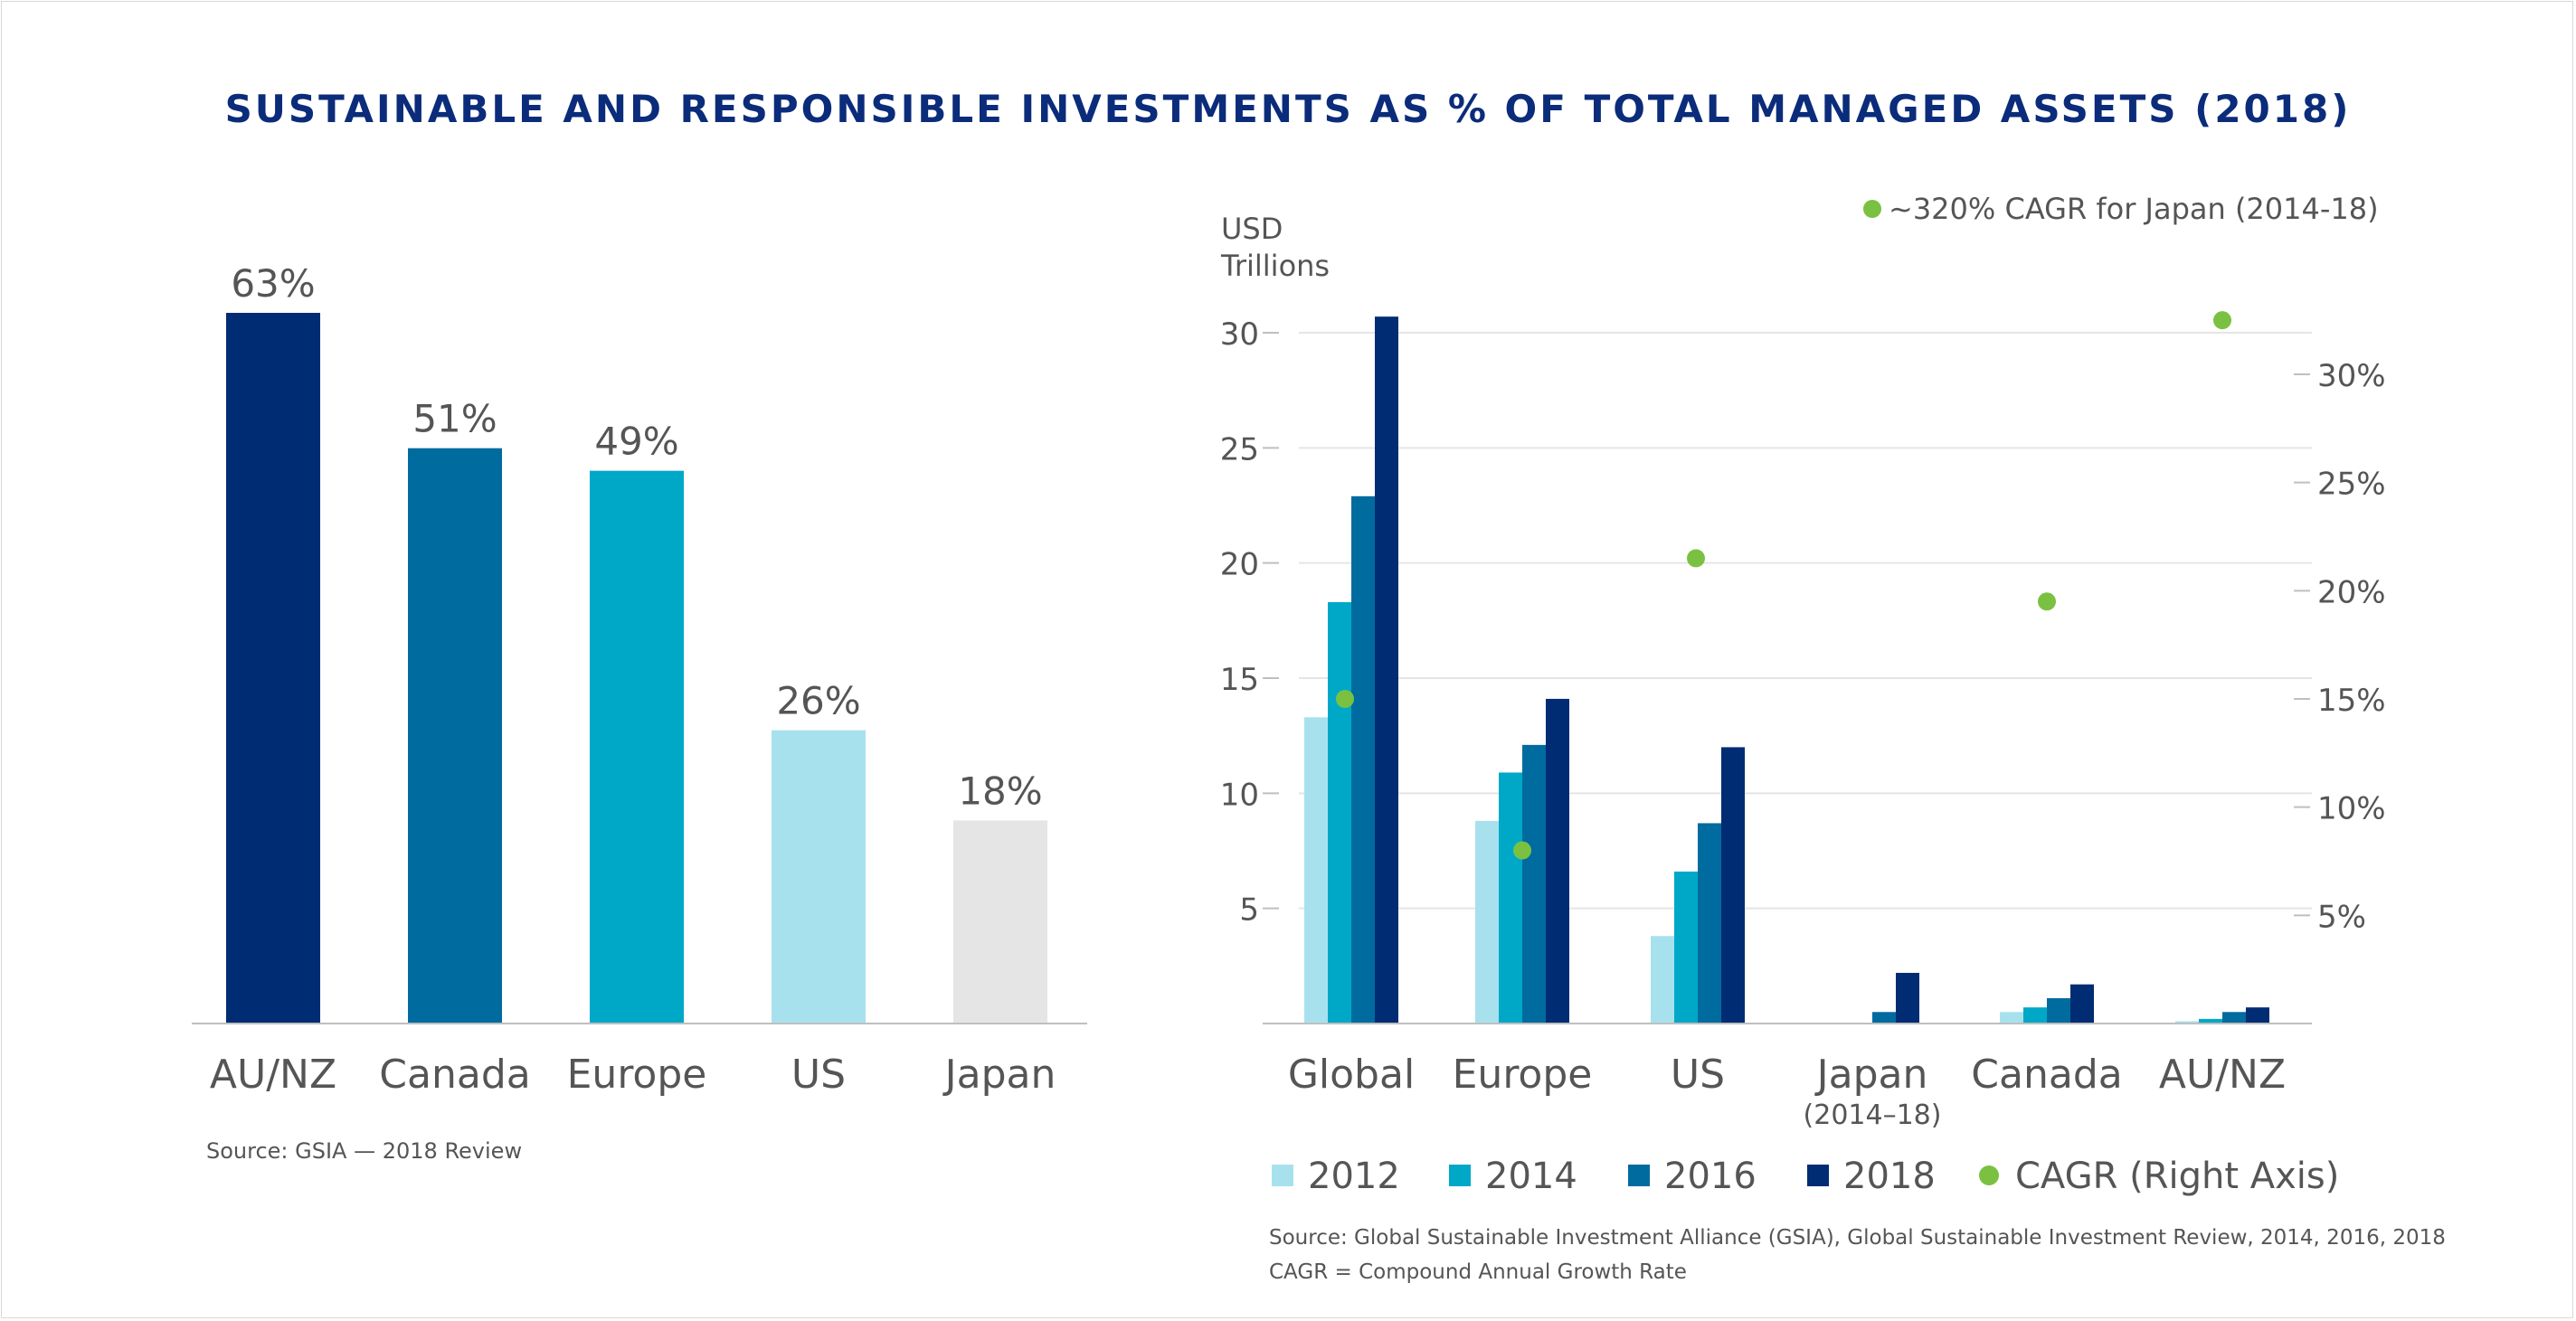 Image resolution: width=2576 pixels, height=1321 pixels. I want to click on y-axis-label-line2: Trillions, so click(1275, 266).